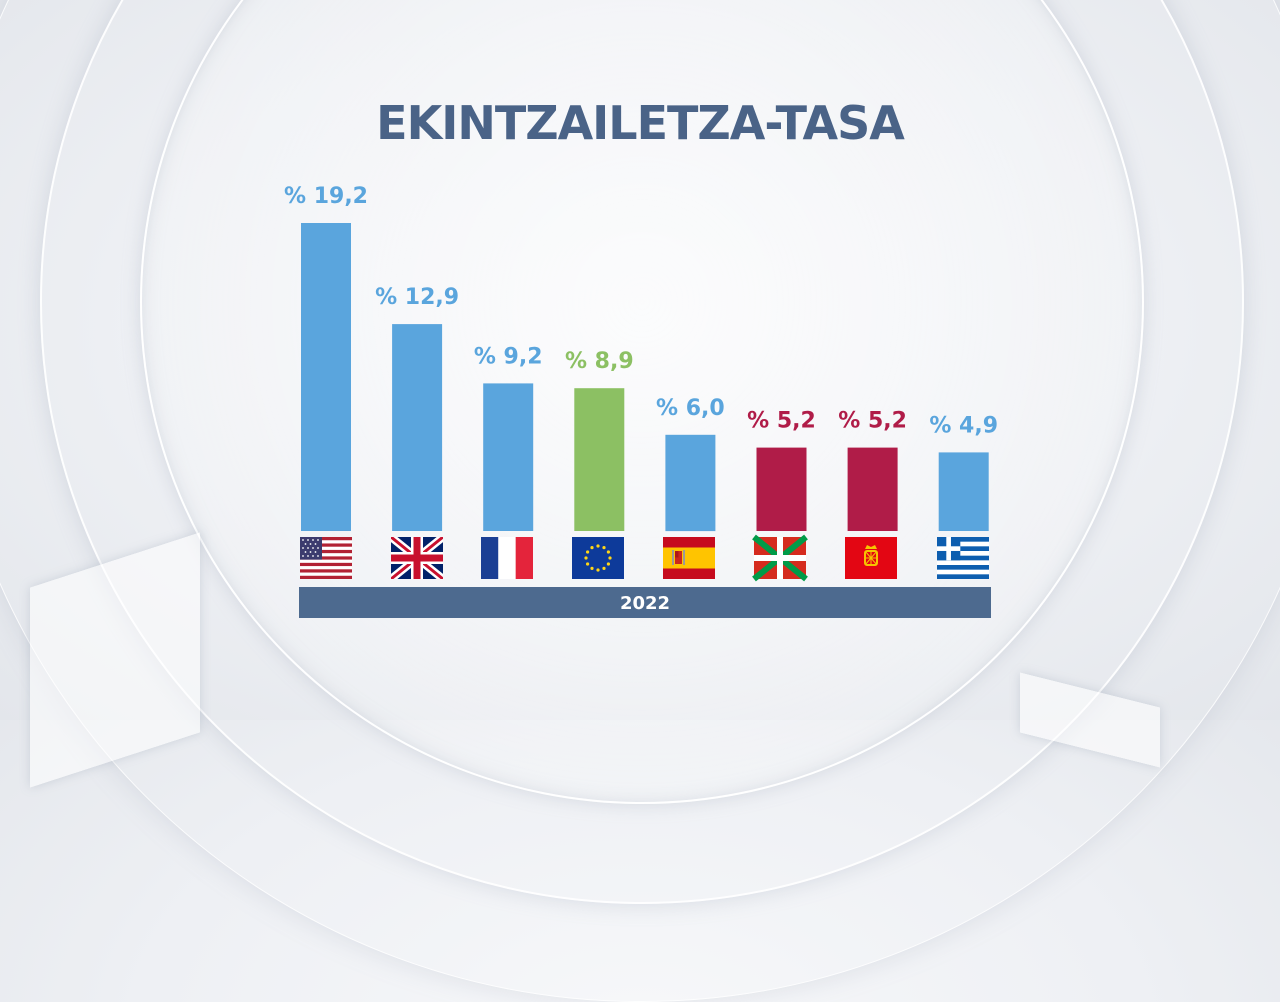 The width and height of the screenshot is (1280, 1002). I want to click on value-label-basque: % 5,2, so click(781, 421).